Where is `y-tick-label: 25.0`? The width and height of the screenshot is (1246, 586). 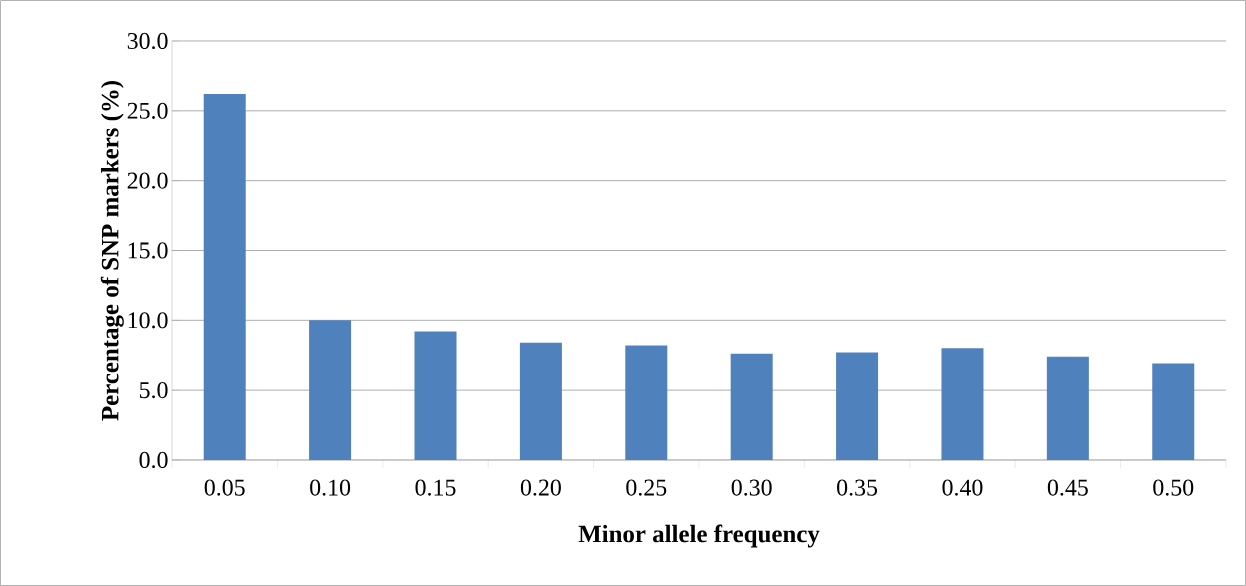
y-tick-label: 25.0 is located at coordinates (147, 110).